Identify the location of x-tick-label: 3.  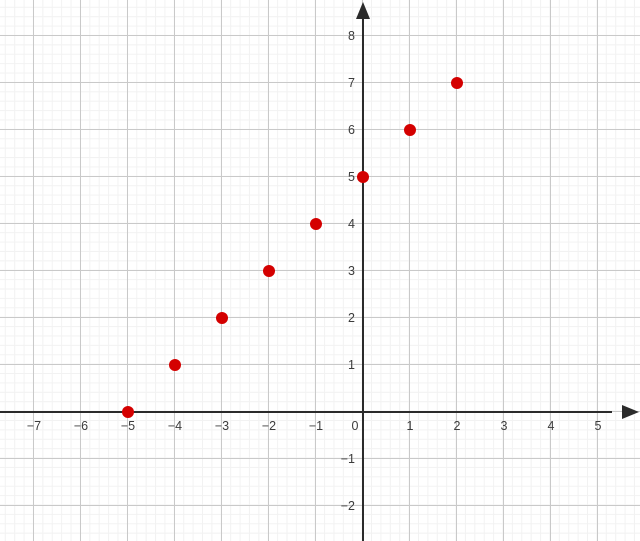
(504, 426).